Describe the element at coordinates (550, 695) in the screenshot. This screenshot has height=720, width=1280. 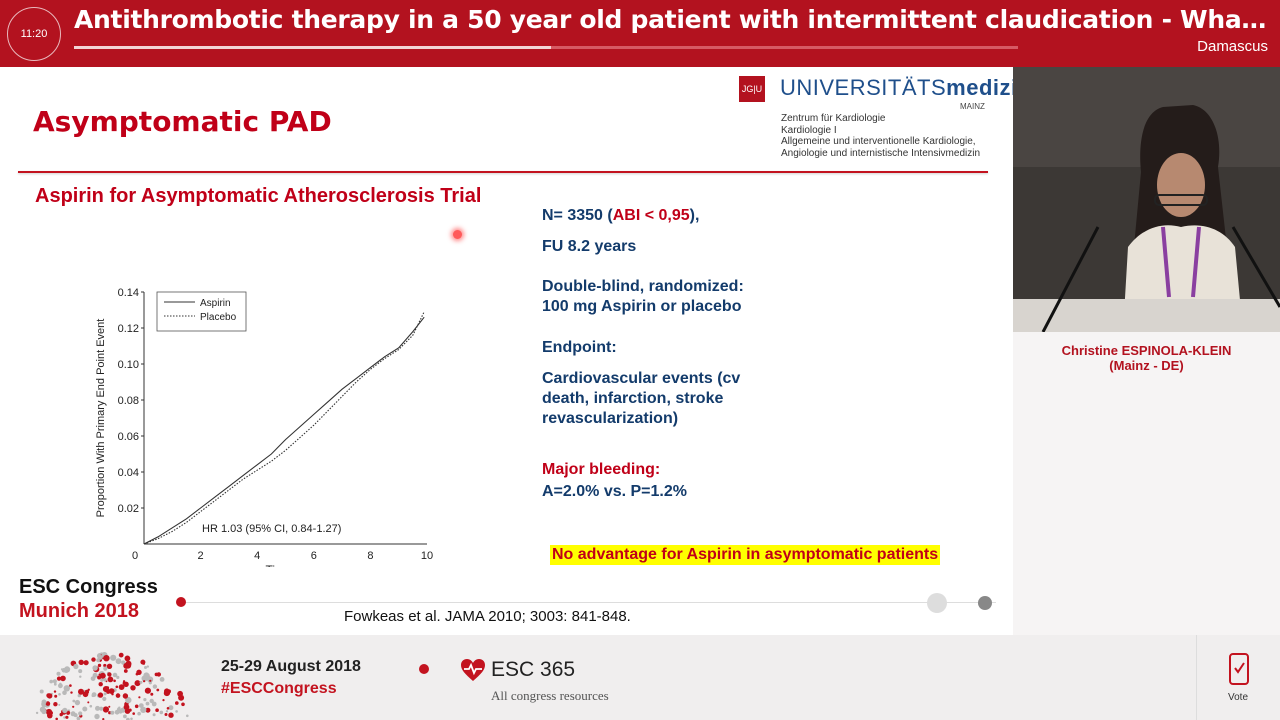
I see `esc365-subtitle: All congress resources` at that location.